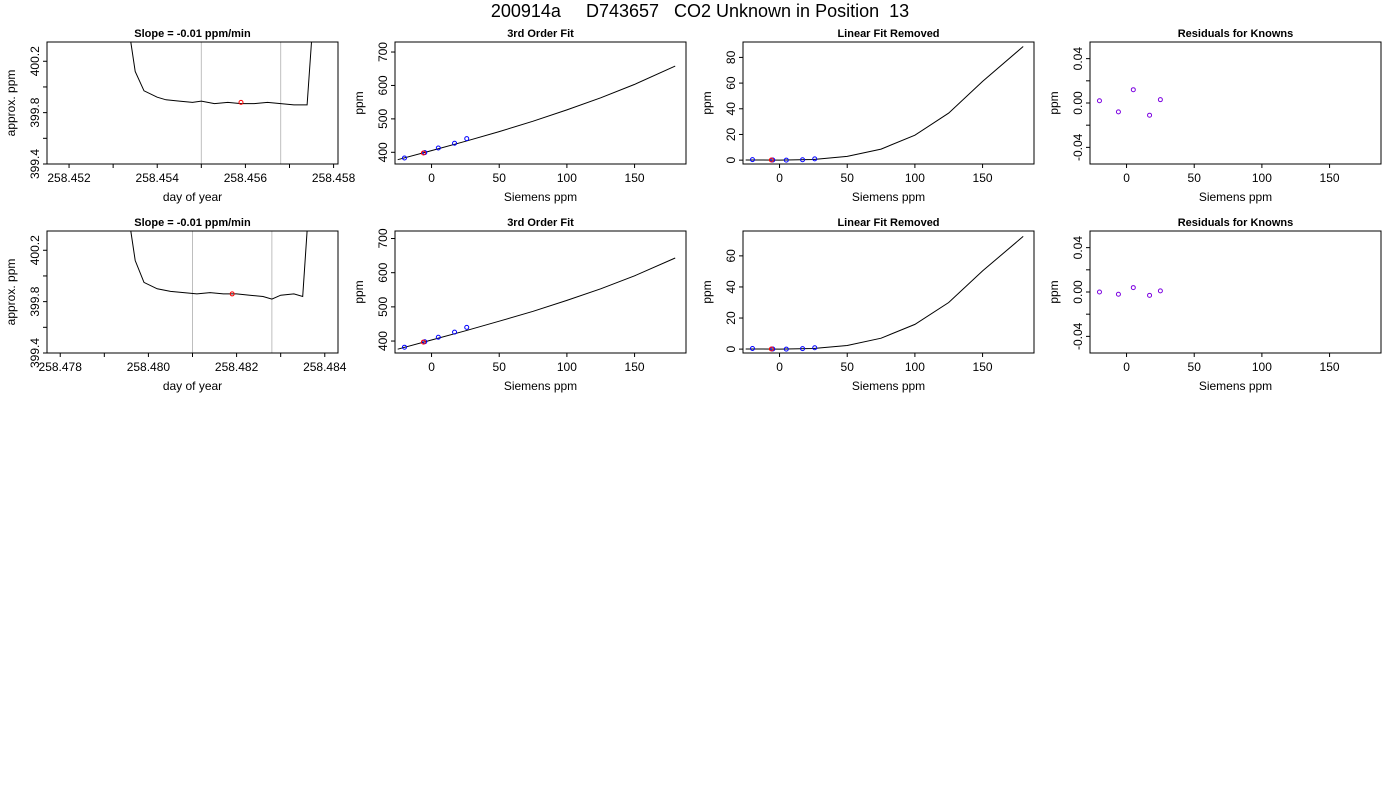 The height and width of the screenshot is (800, 1400). Describe the element at coordinates (540, 34) in the screenshot. I see `panel-title: 3rd Order Fit` at that location.